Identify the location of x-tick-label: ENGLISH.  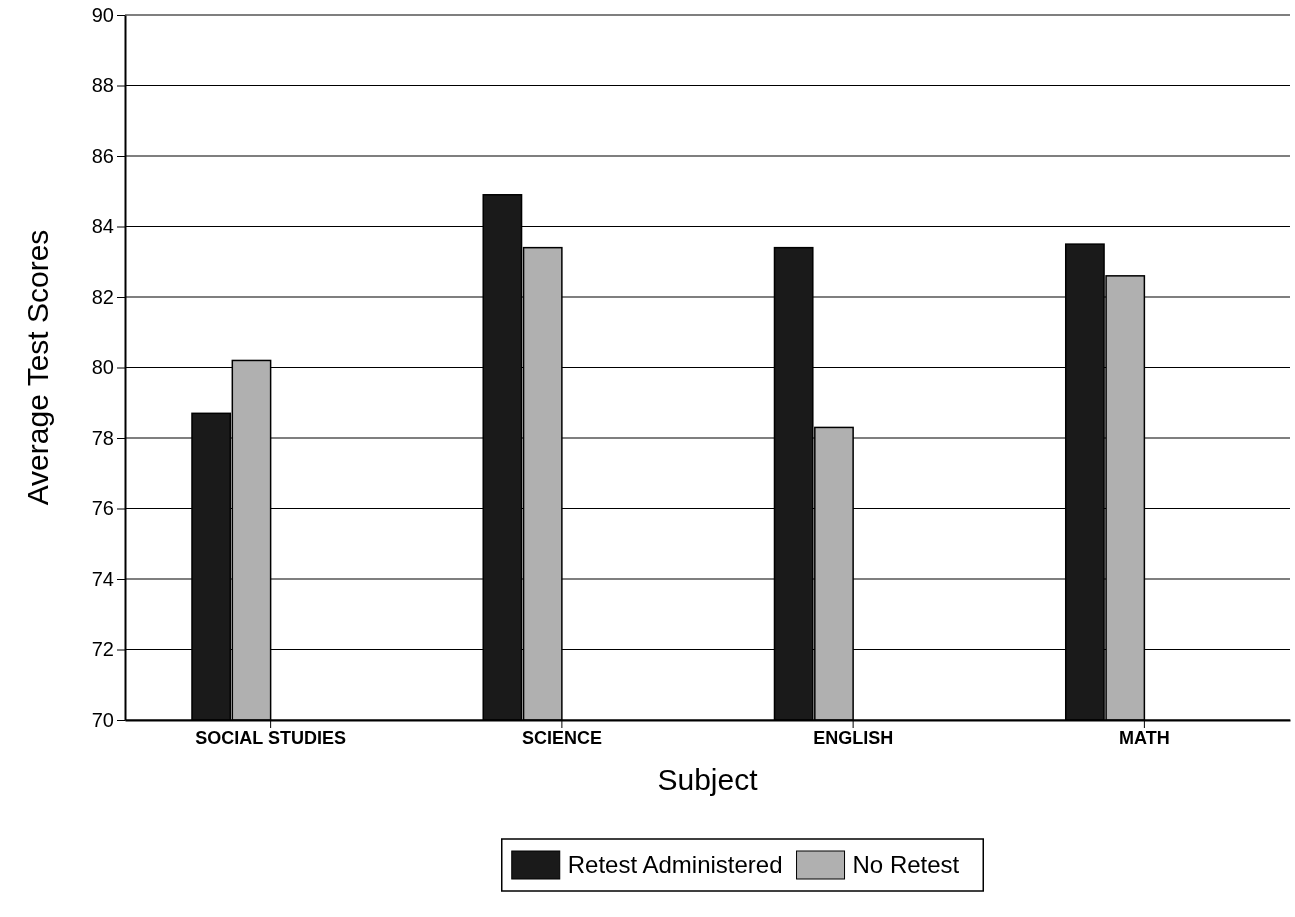
(853, 737).